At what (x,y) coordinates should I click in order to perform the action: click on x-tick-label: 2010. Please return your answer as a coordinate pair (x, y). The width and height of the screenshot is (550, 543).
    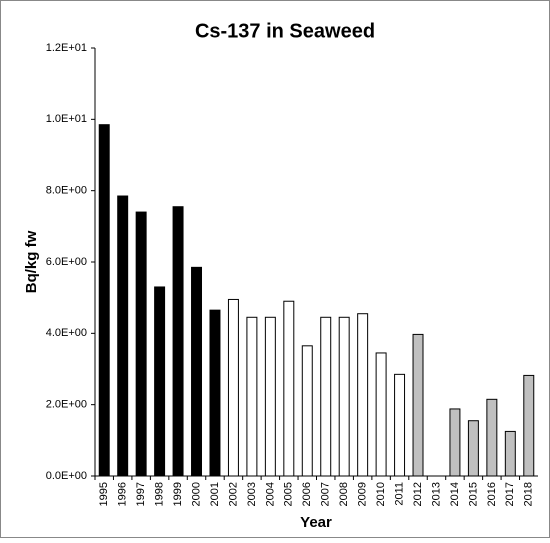
    Looking at the image, I should click on (381, 494).